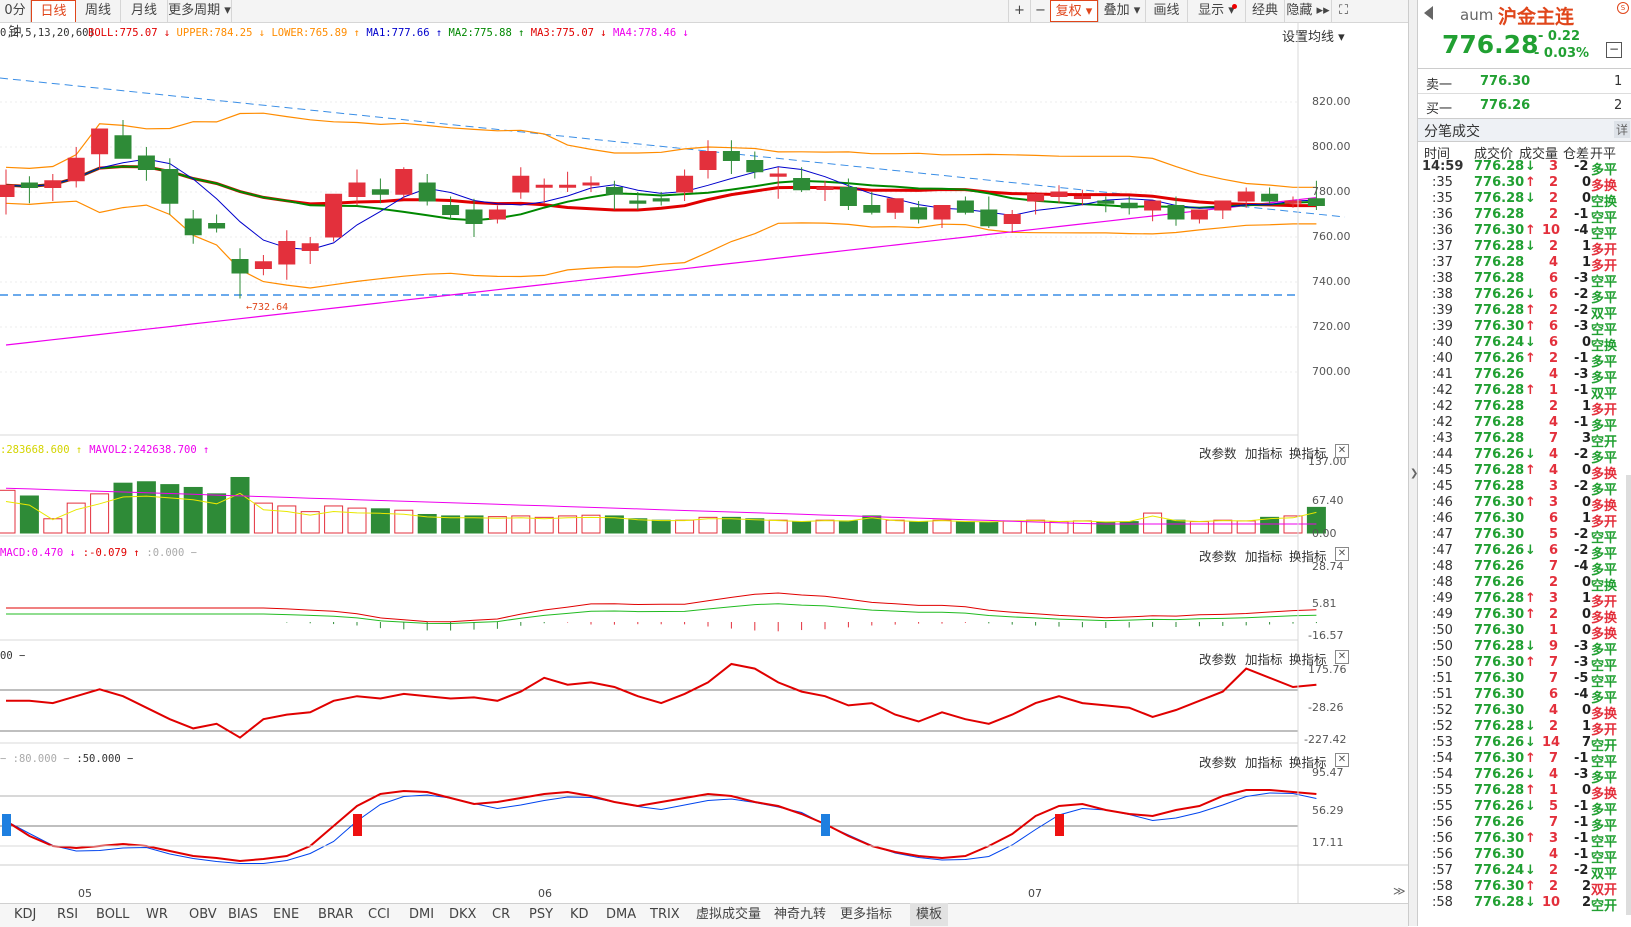  Describe the element at coordinates (1342, 657) in the screenshot. I see `cci_panel-close-icon: ✕` at that location.